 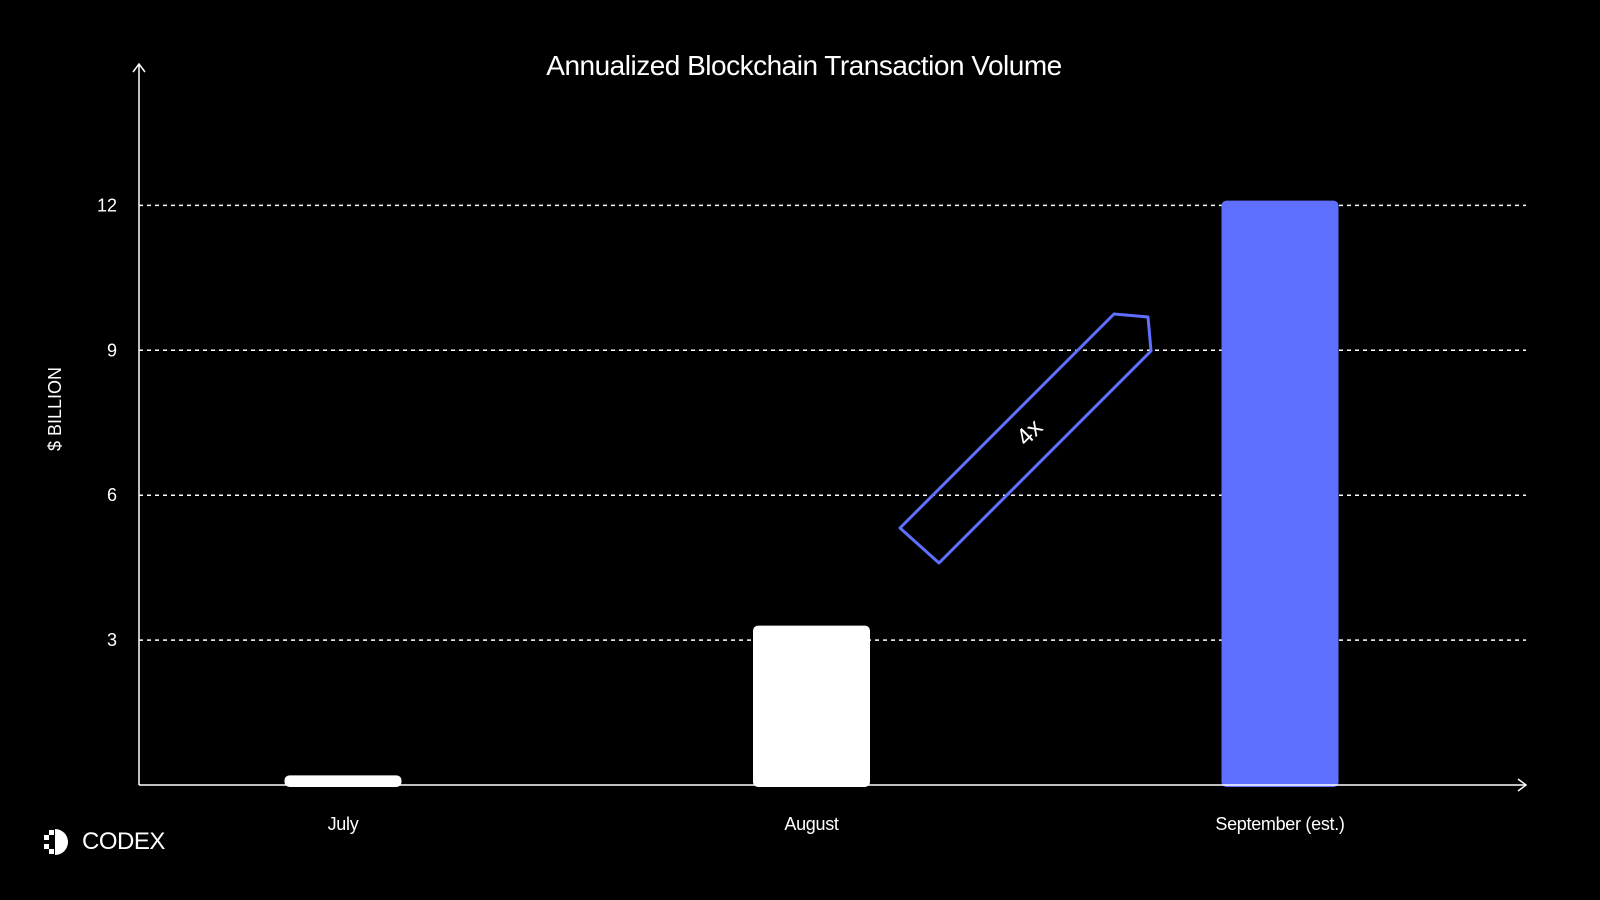 I want to click on y-axis-arrow-icon, so click(x=139, y=67).